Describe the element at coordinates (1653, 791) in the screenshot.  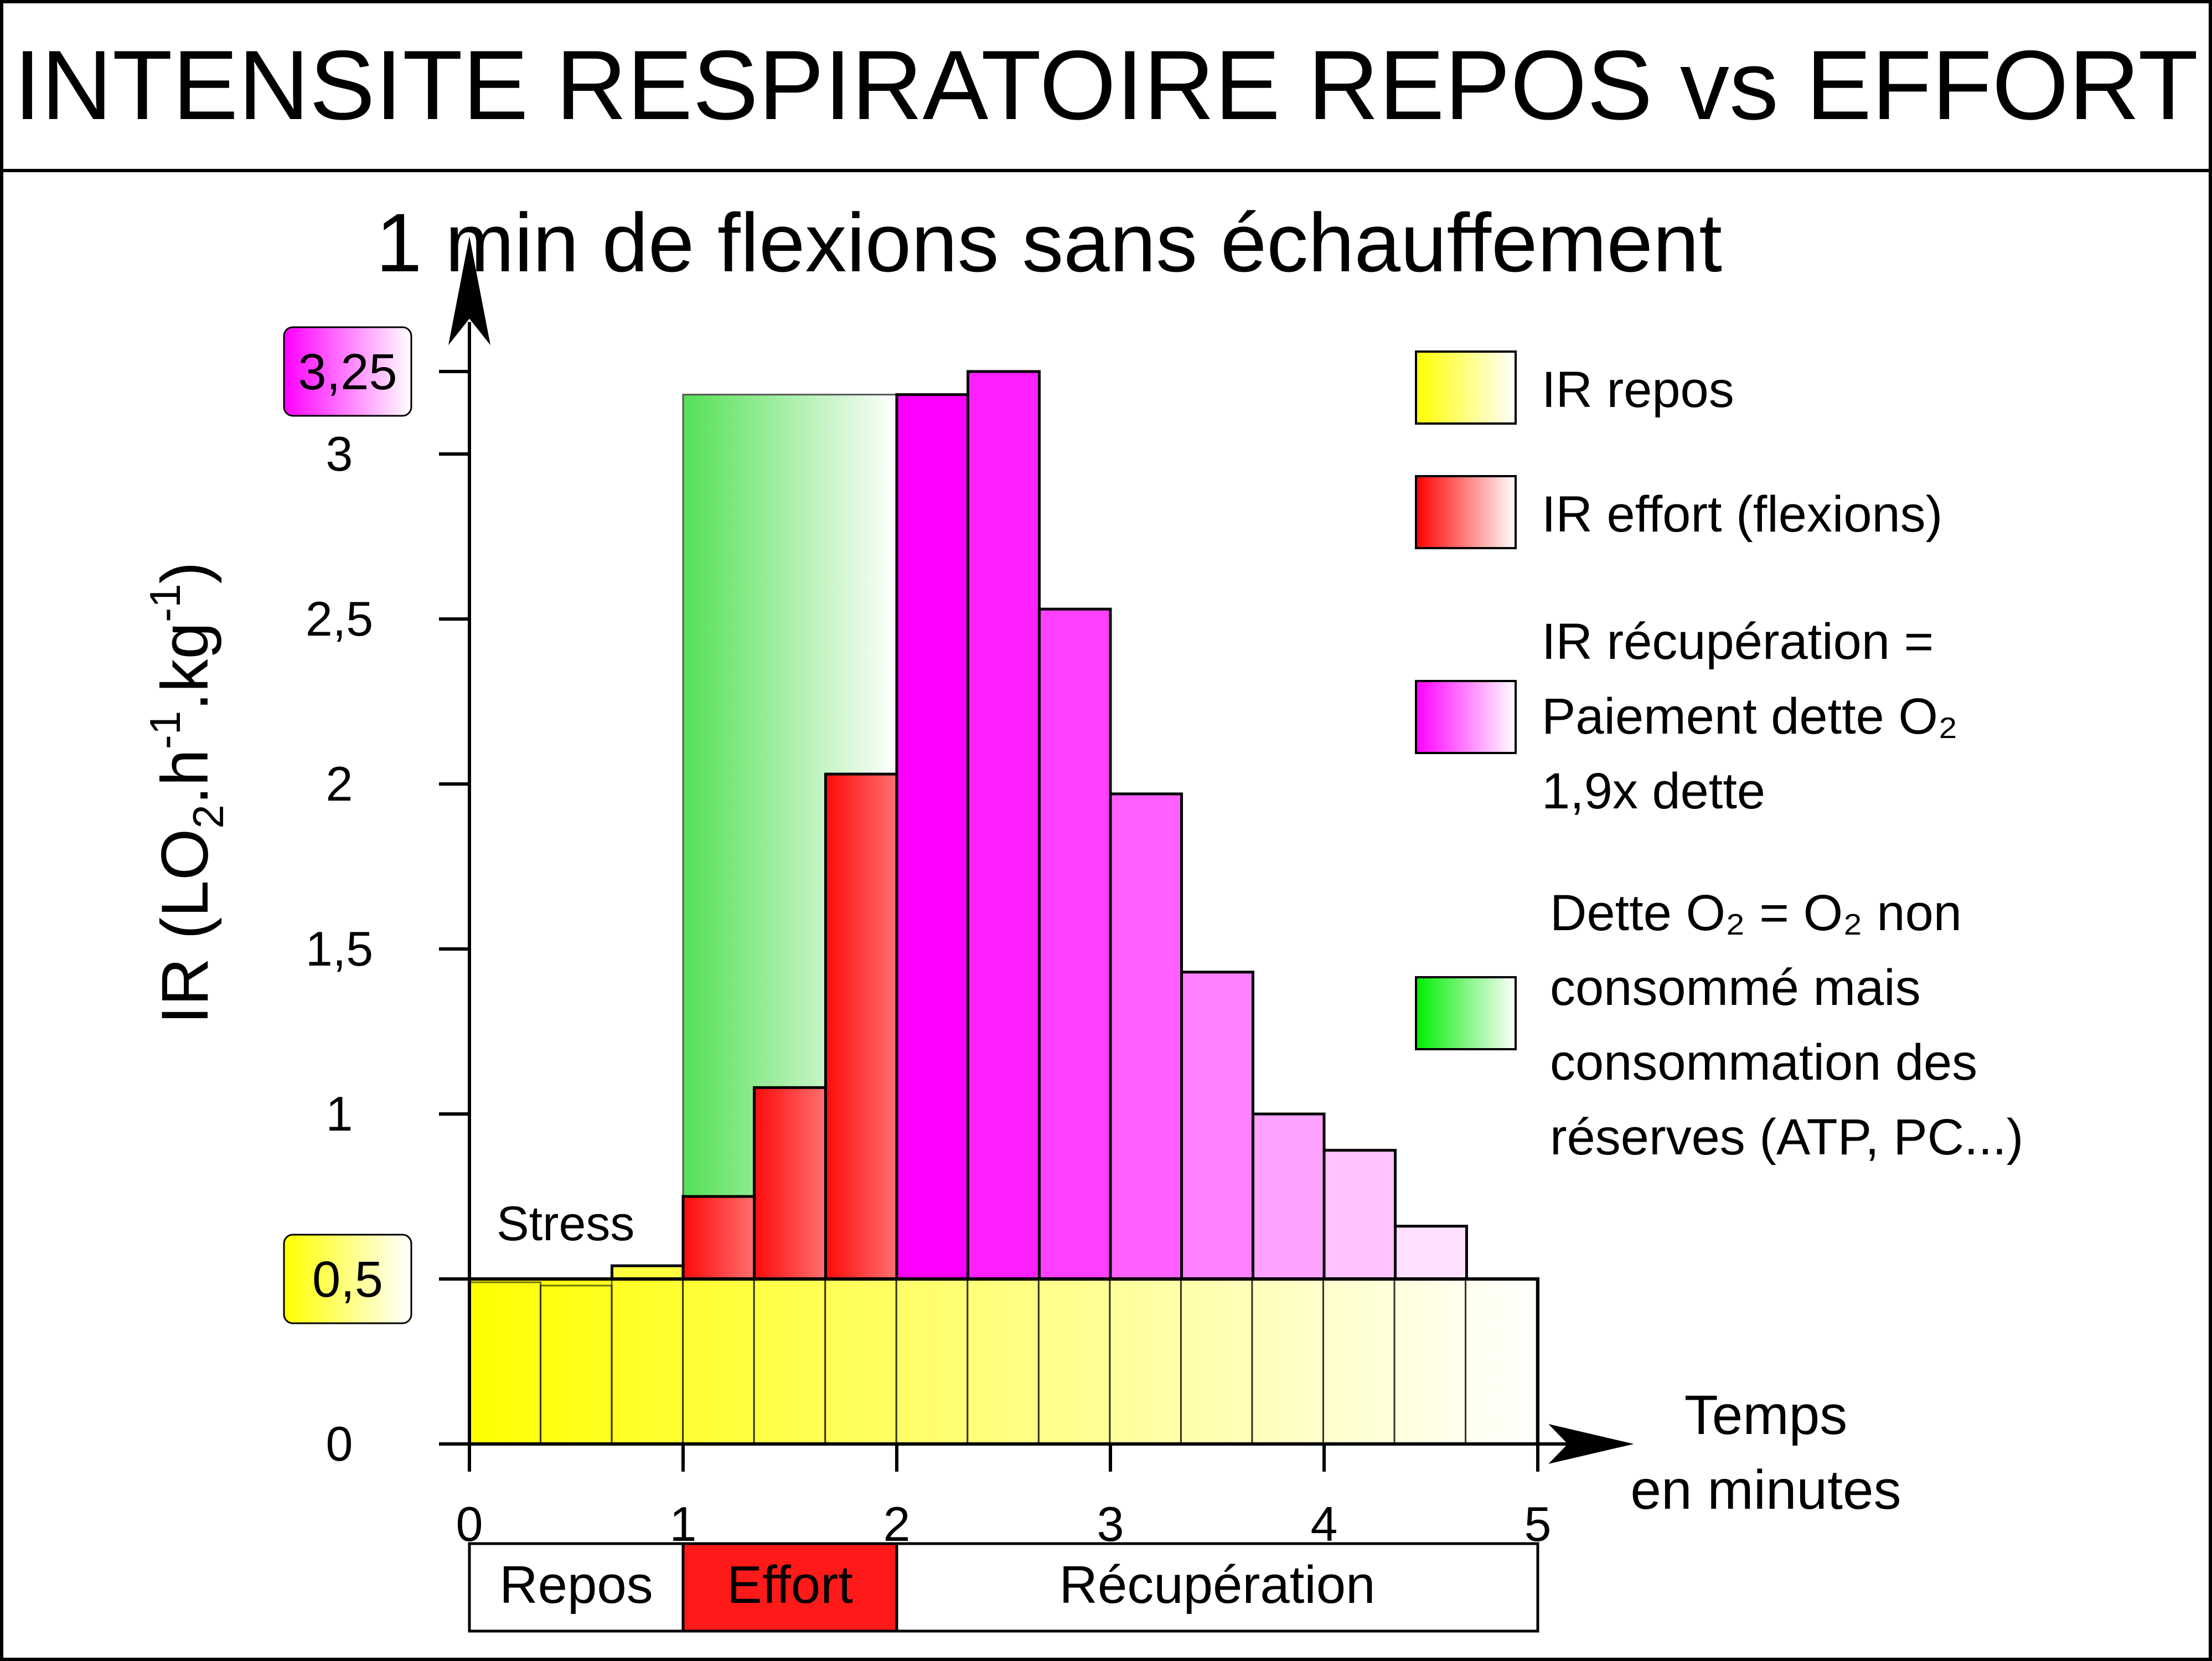
I see `legend-label: 1,9x dette` at that location.